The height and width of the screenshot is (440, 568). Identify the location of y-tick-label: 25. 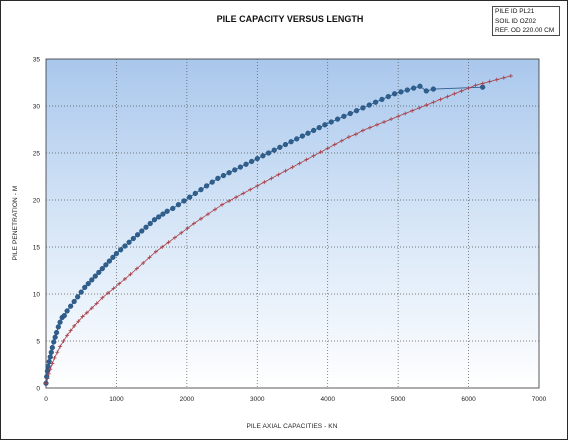
(37, 154).